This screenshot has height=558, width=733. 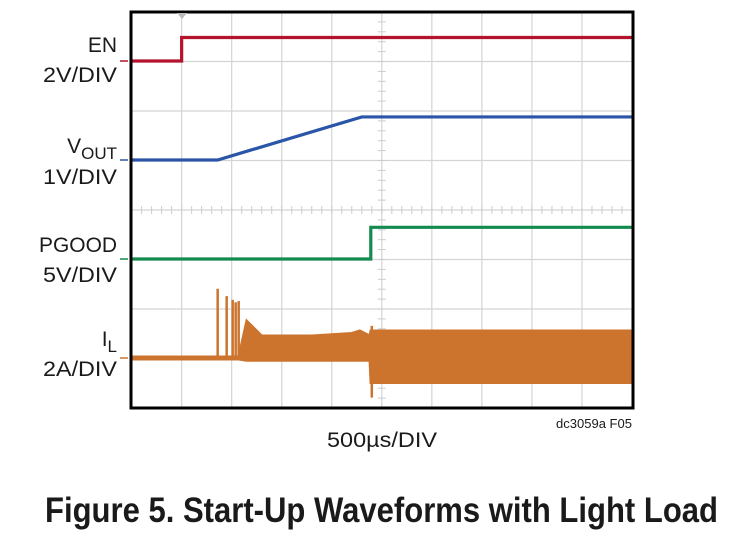 I want to click on label-il: IL, so click(x=109, y=342).